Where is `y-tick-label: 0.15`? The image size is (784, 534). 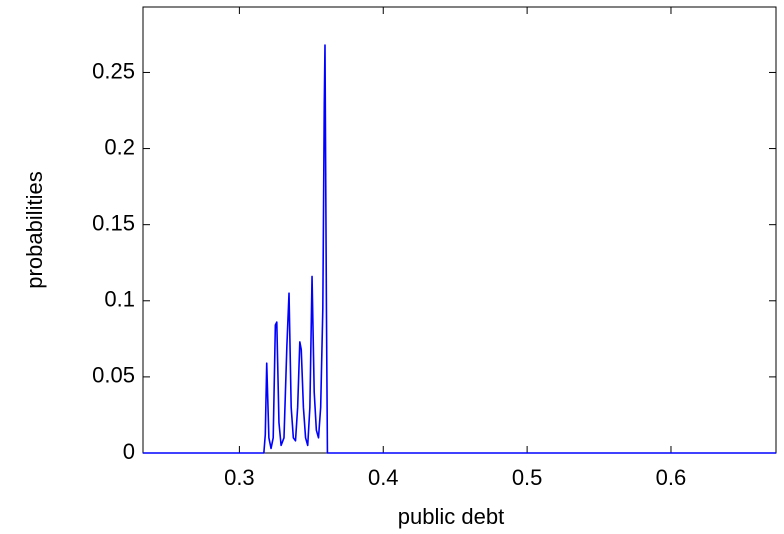 y-tick-label: 0.15 is located at coordinates (113, 222).